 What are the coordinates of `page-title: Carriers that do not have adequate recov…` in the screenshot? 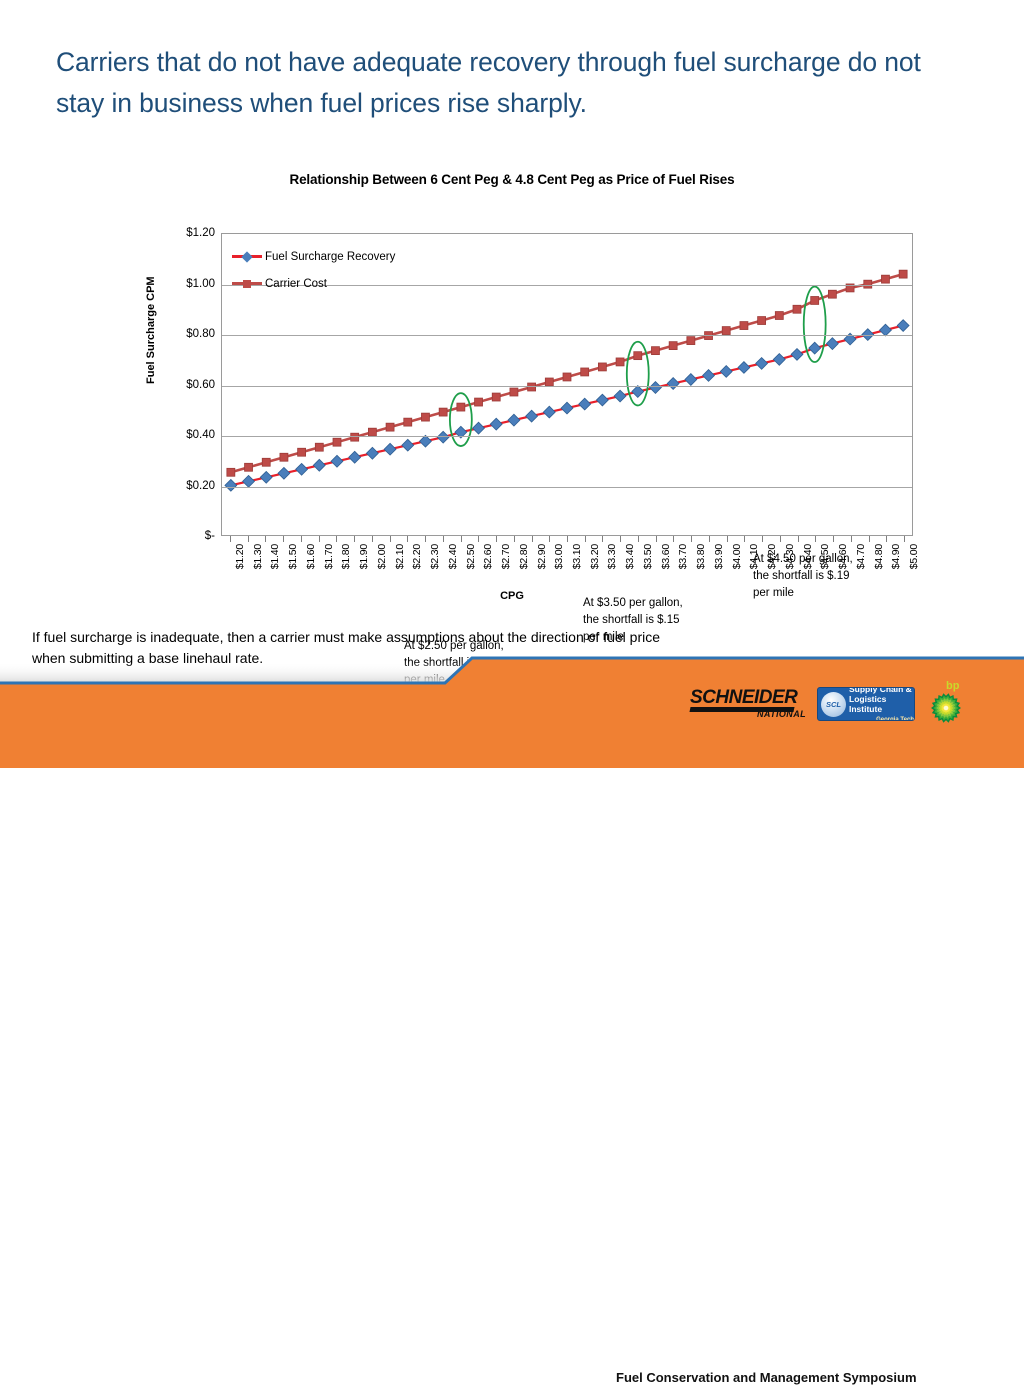 It's located at (488, 82).